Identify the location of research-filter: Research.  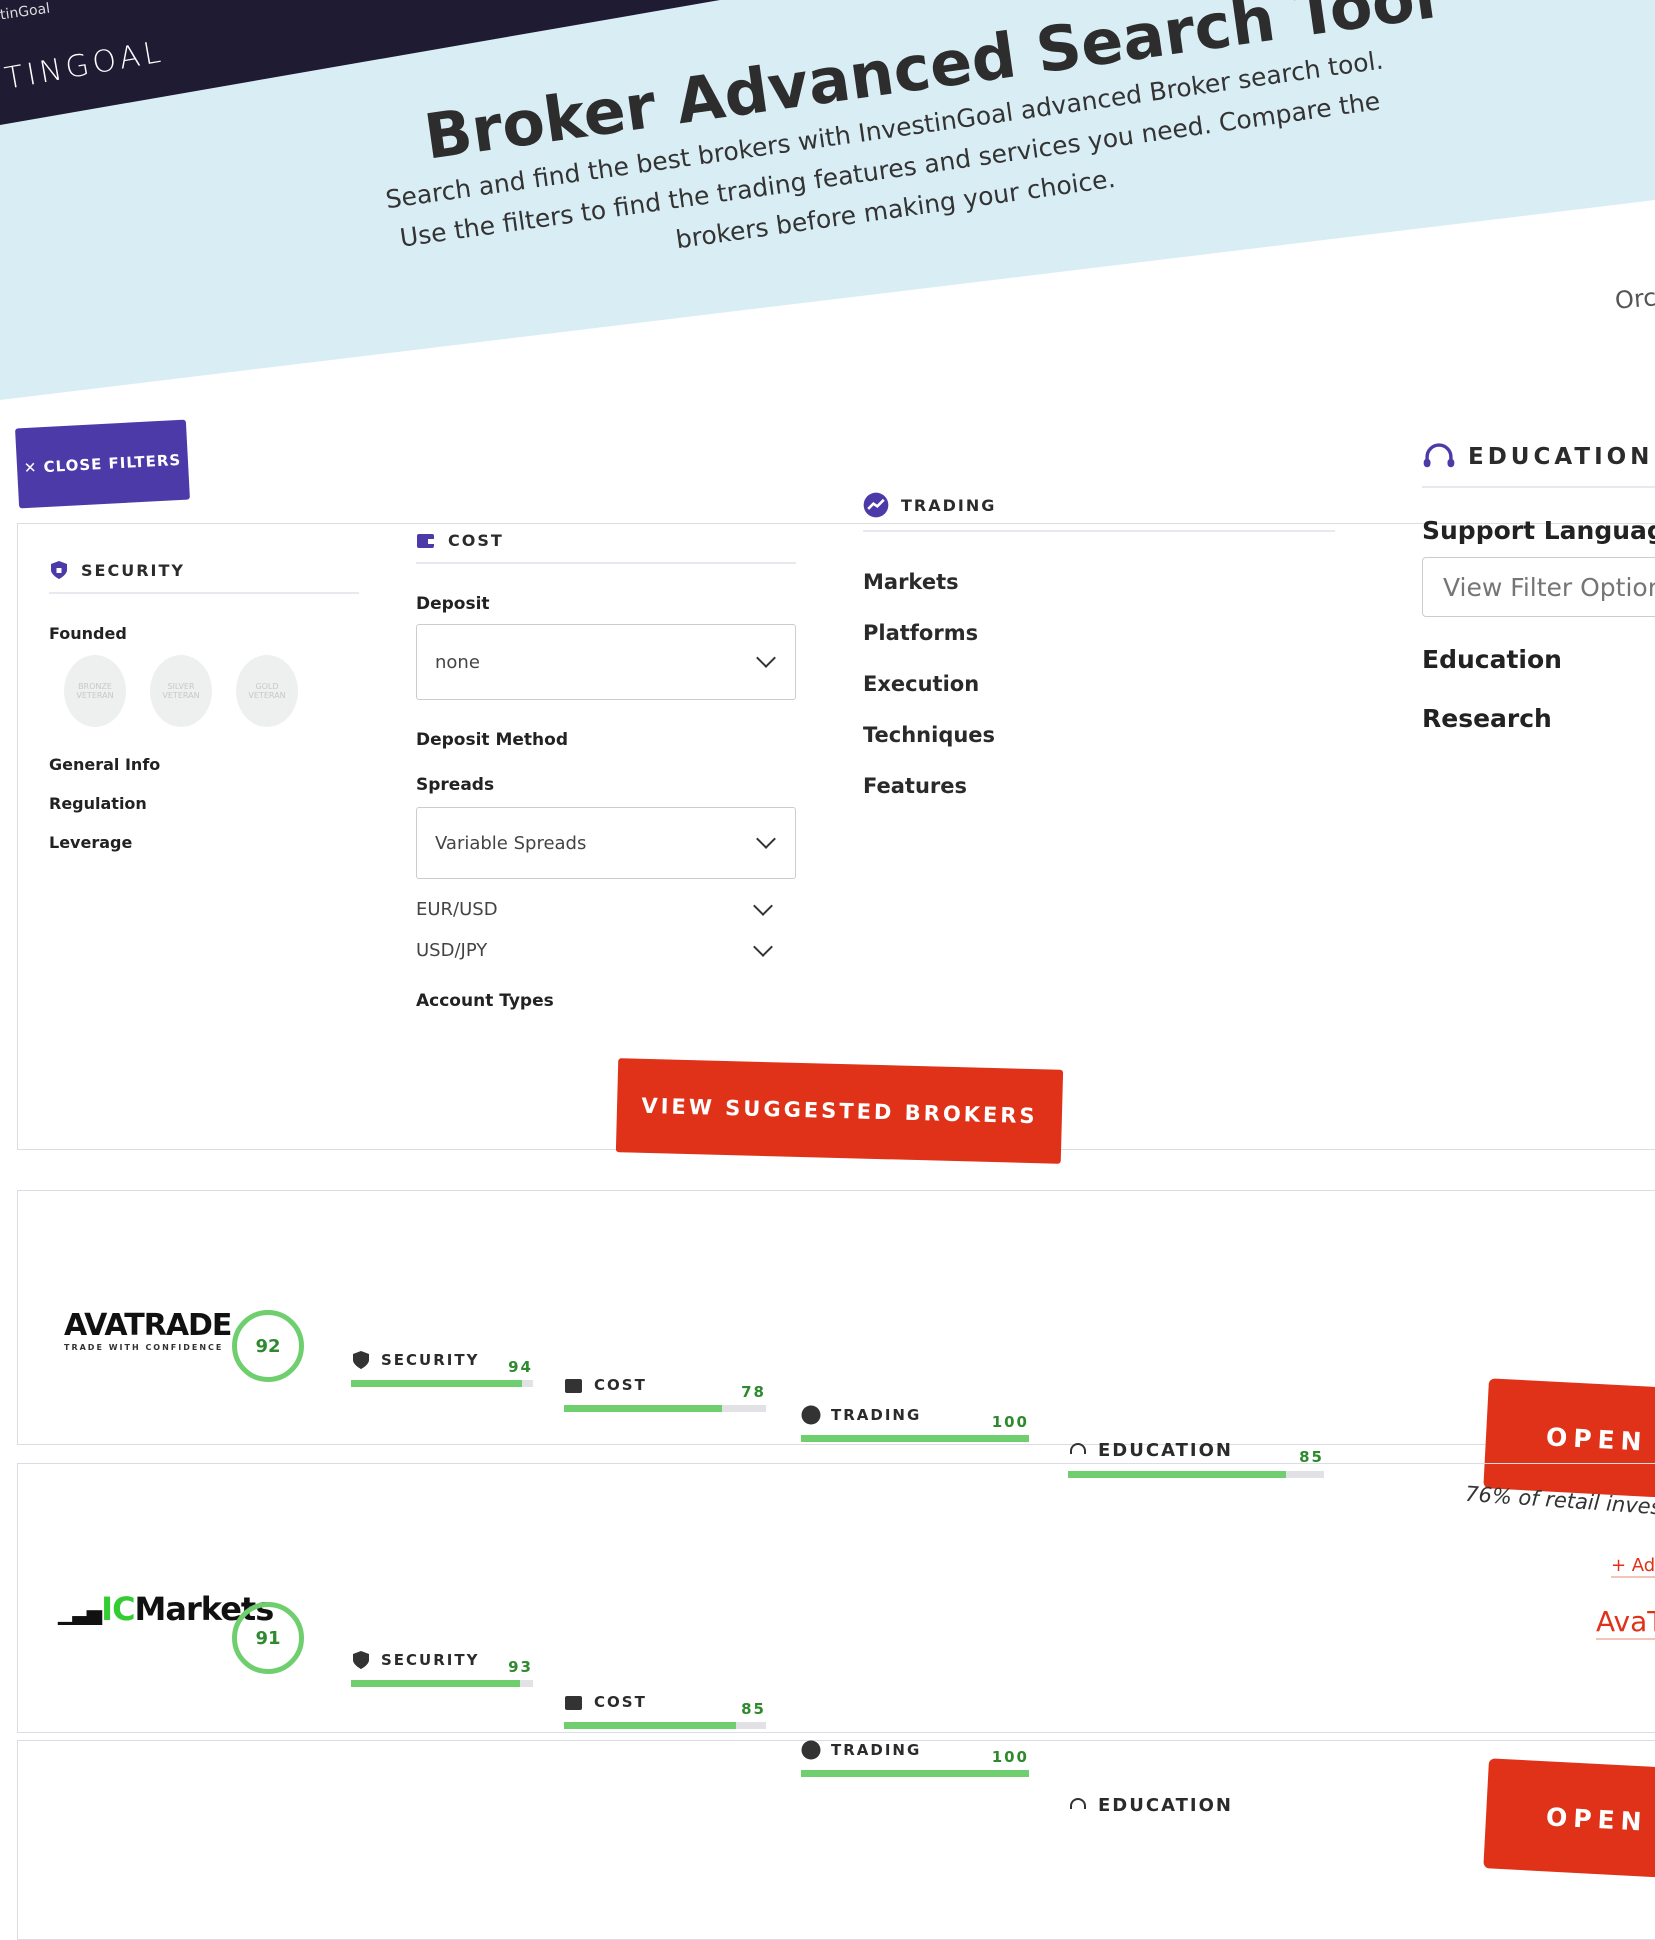
(1487, 718).